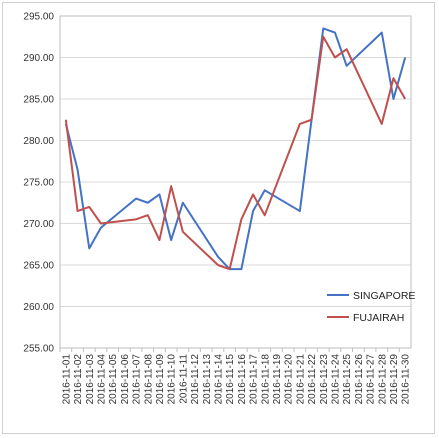 This screenshot has width=439, height=438. Describe the element at coordinates (254, 379) in the screenshot. I see `x-tick-label: 2016-11-17` at that location.